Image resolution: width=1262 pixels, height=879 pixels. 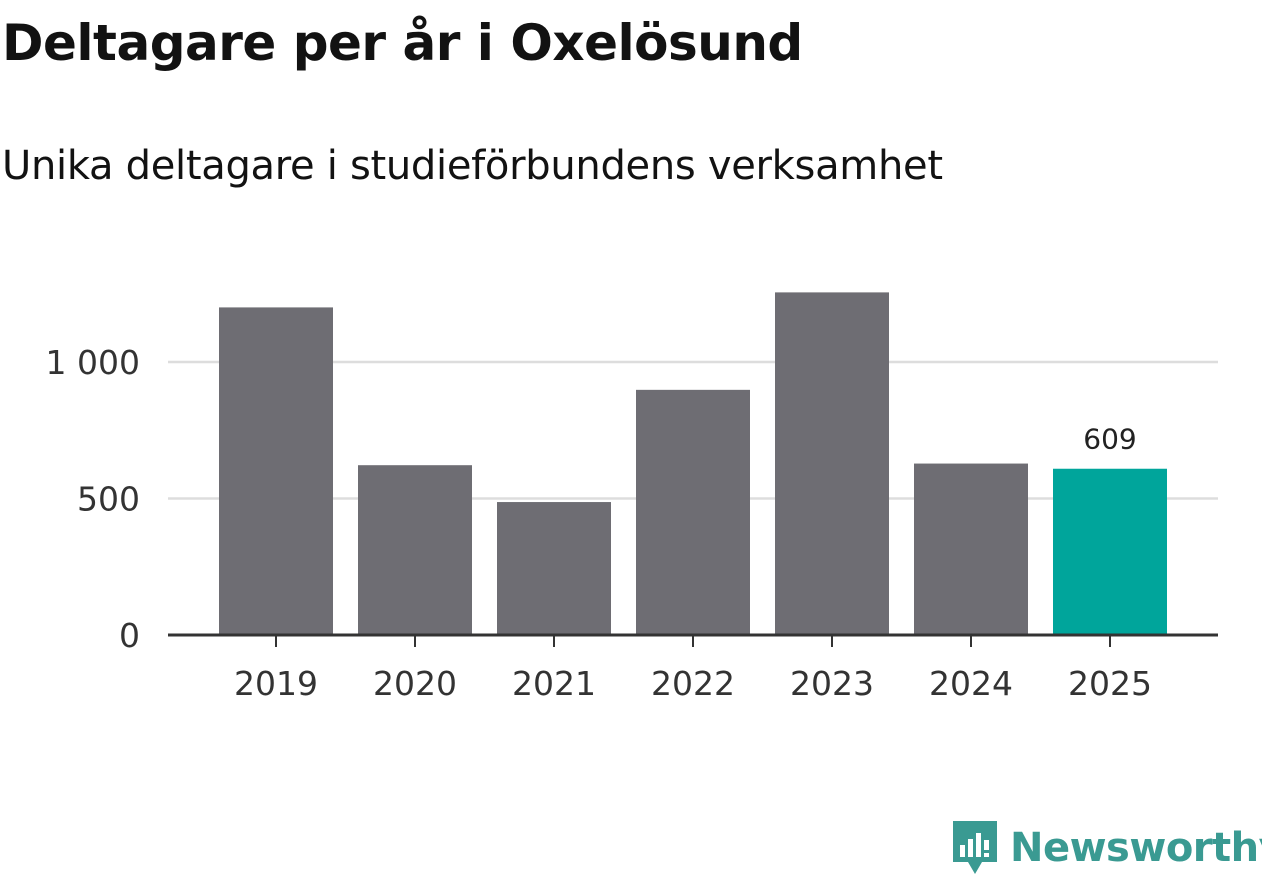 I want to click on bar-2020, so click(x=415, y=550).